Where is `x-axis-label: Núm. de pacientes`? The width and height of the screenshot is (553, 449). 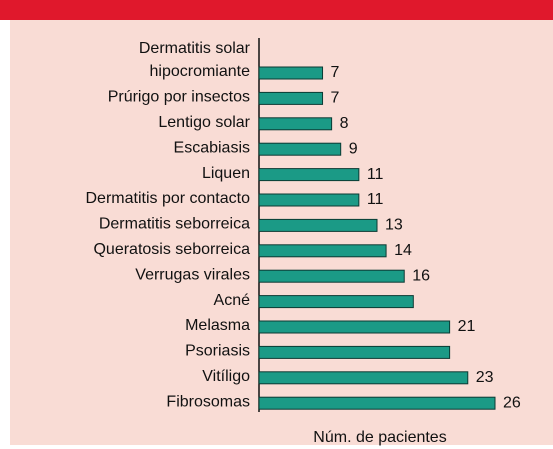
x-axis-label: Núm. de pacientes is located at coordinates (379, 437).